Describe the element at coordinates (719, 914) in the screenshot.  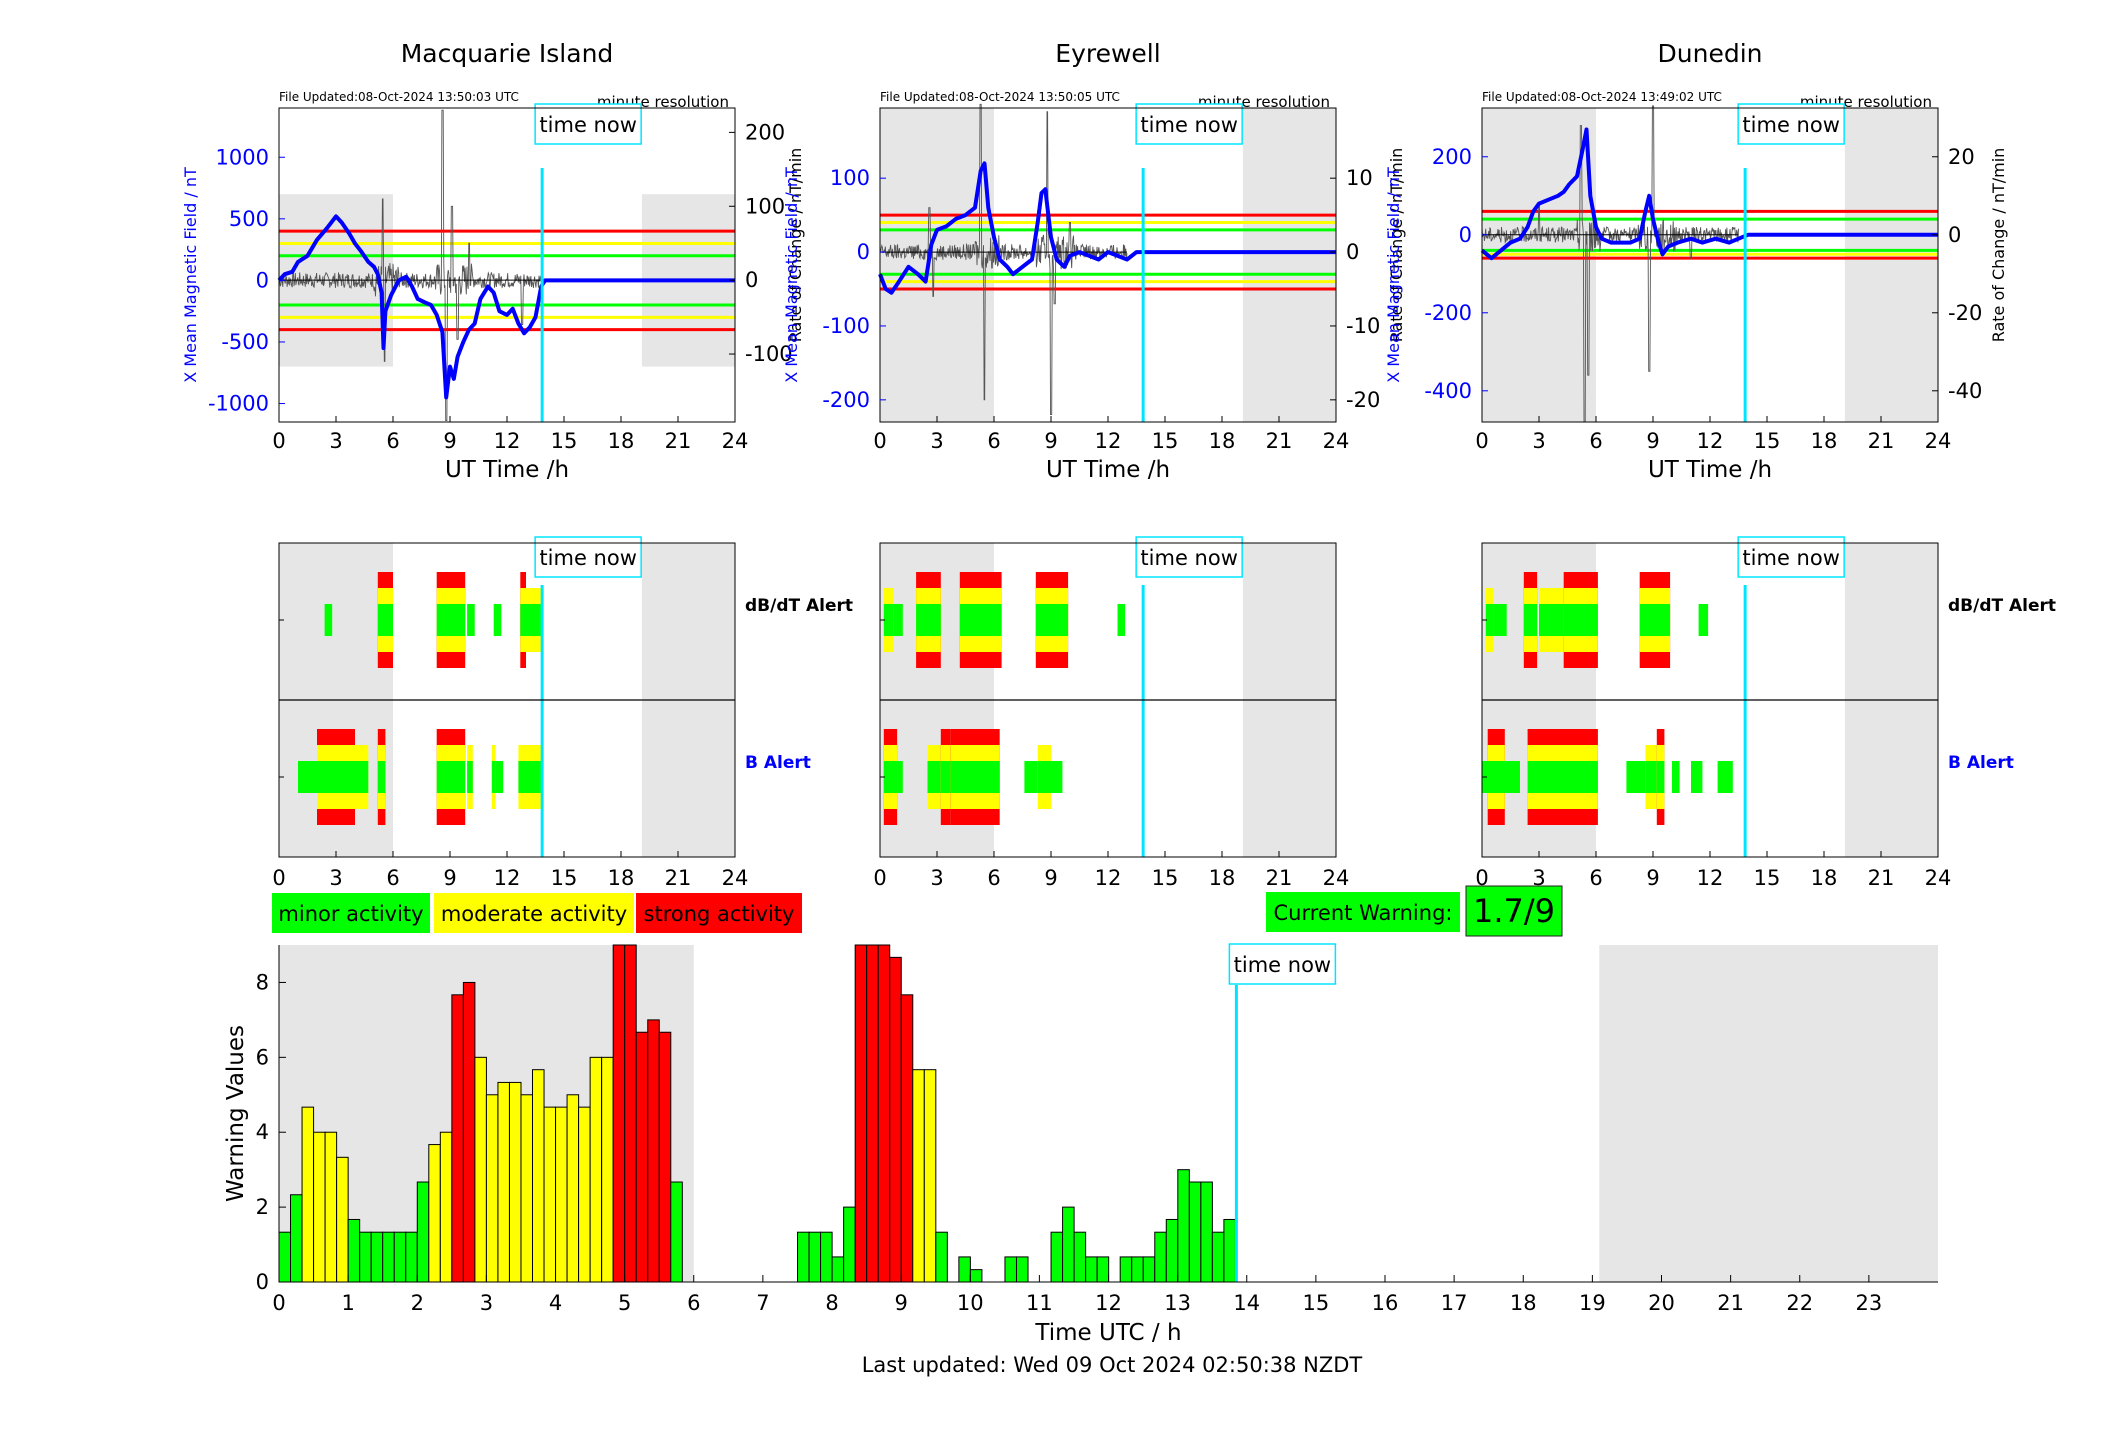
I see `legend-strong-label: strong activity` at that location.